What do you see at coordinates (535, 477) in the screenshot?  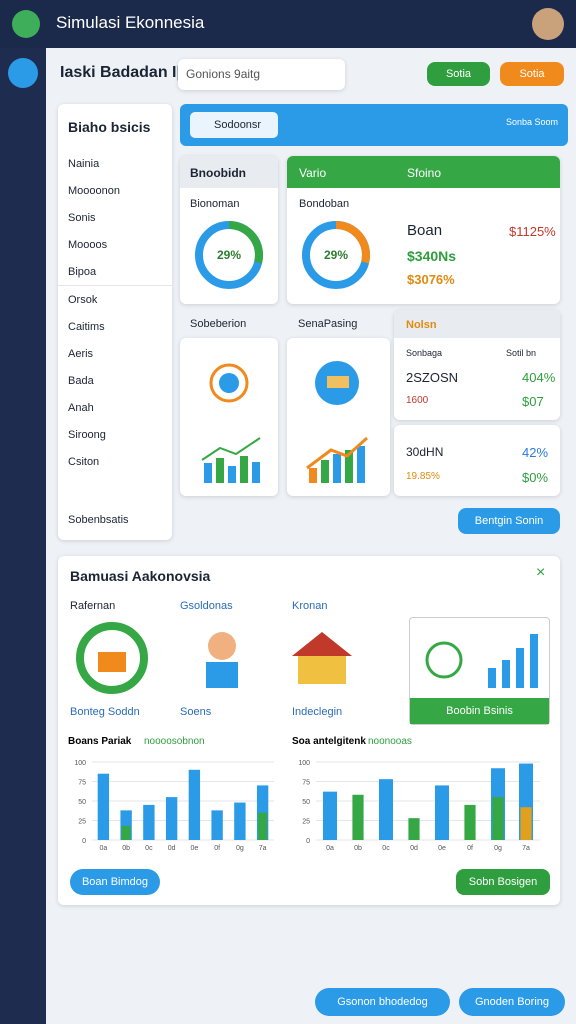 I see `cell: $0%` at bounding box center [535, 477].